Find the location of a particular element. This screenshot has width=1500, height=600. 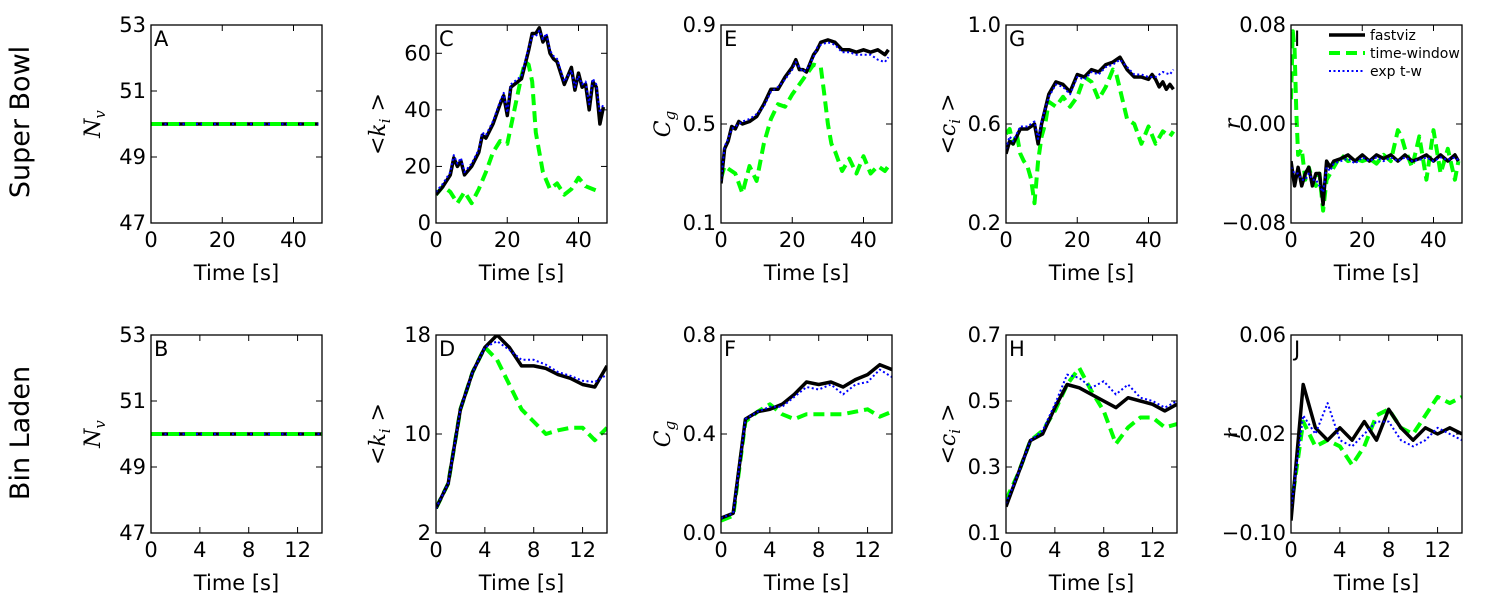

panel-letter: C is located at coordinates (446, 39).